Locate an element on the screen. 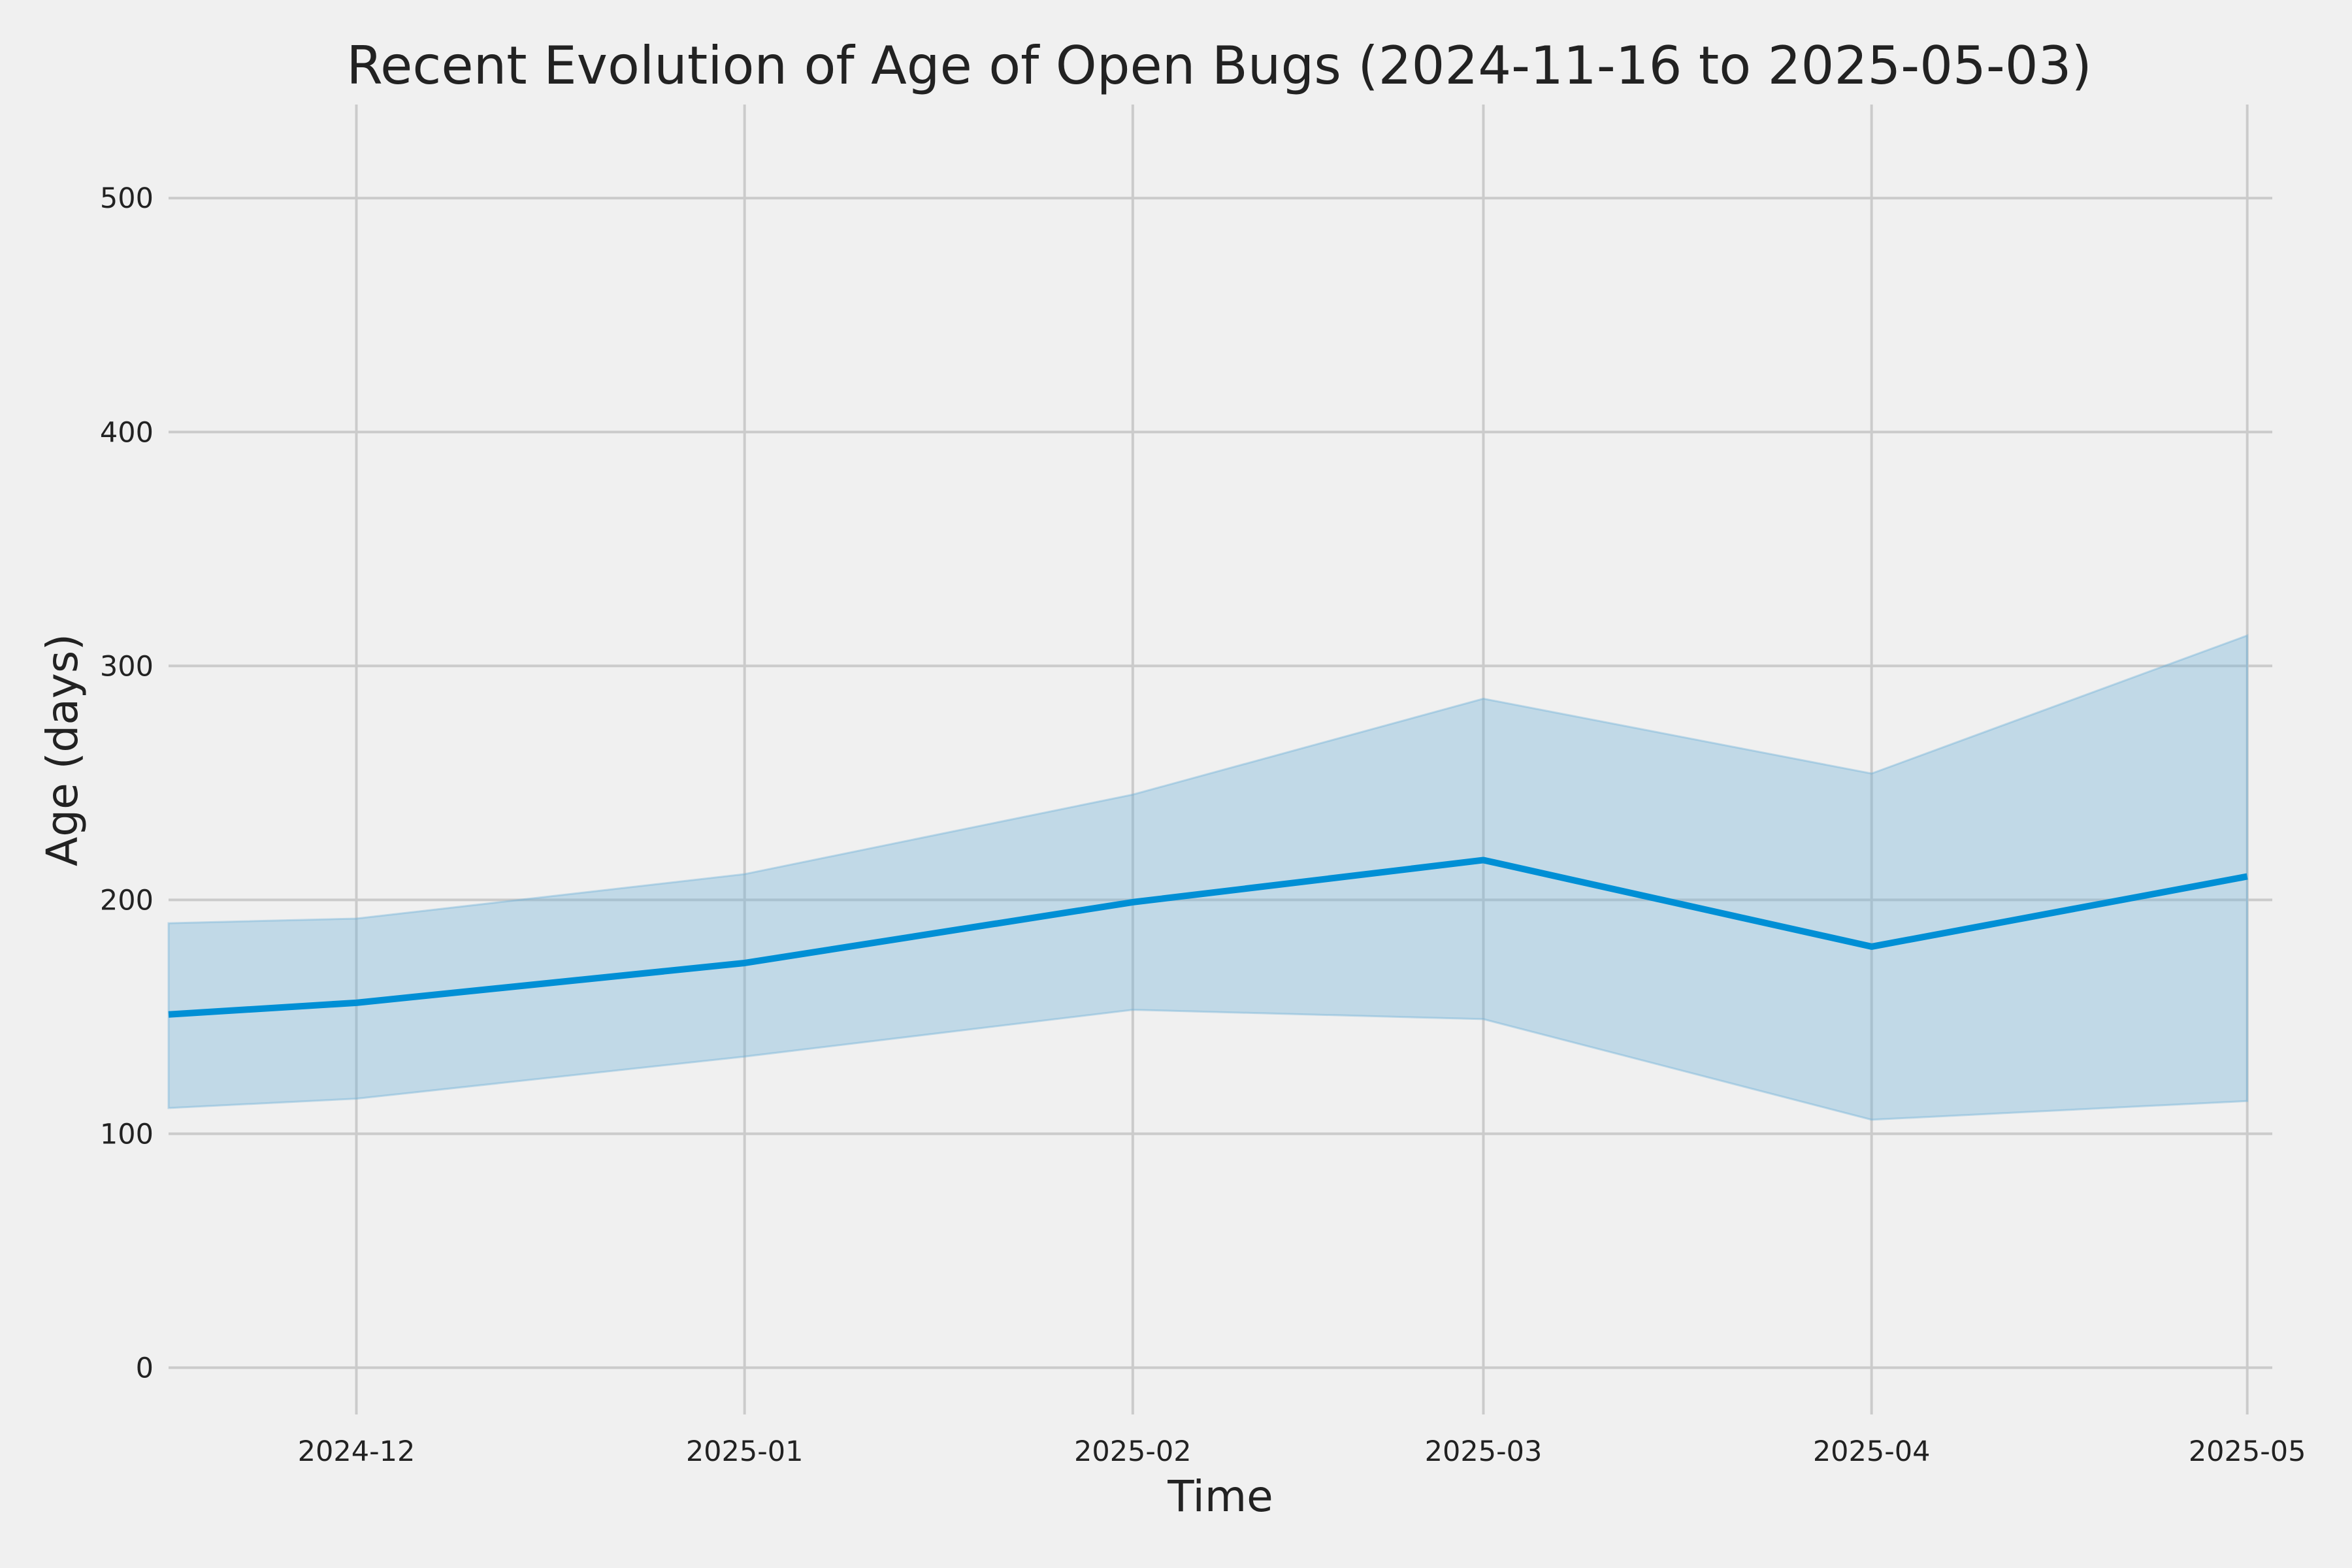 The image size is (2352, 1568). x-tick-label: 2025-04 is located at coordinates (1872, 1451).